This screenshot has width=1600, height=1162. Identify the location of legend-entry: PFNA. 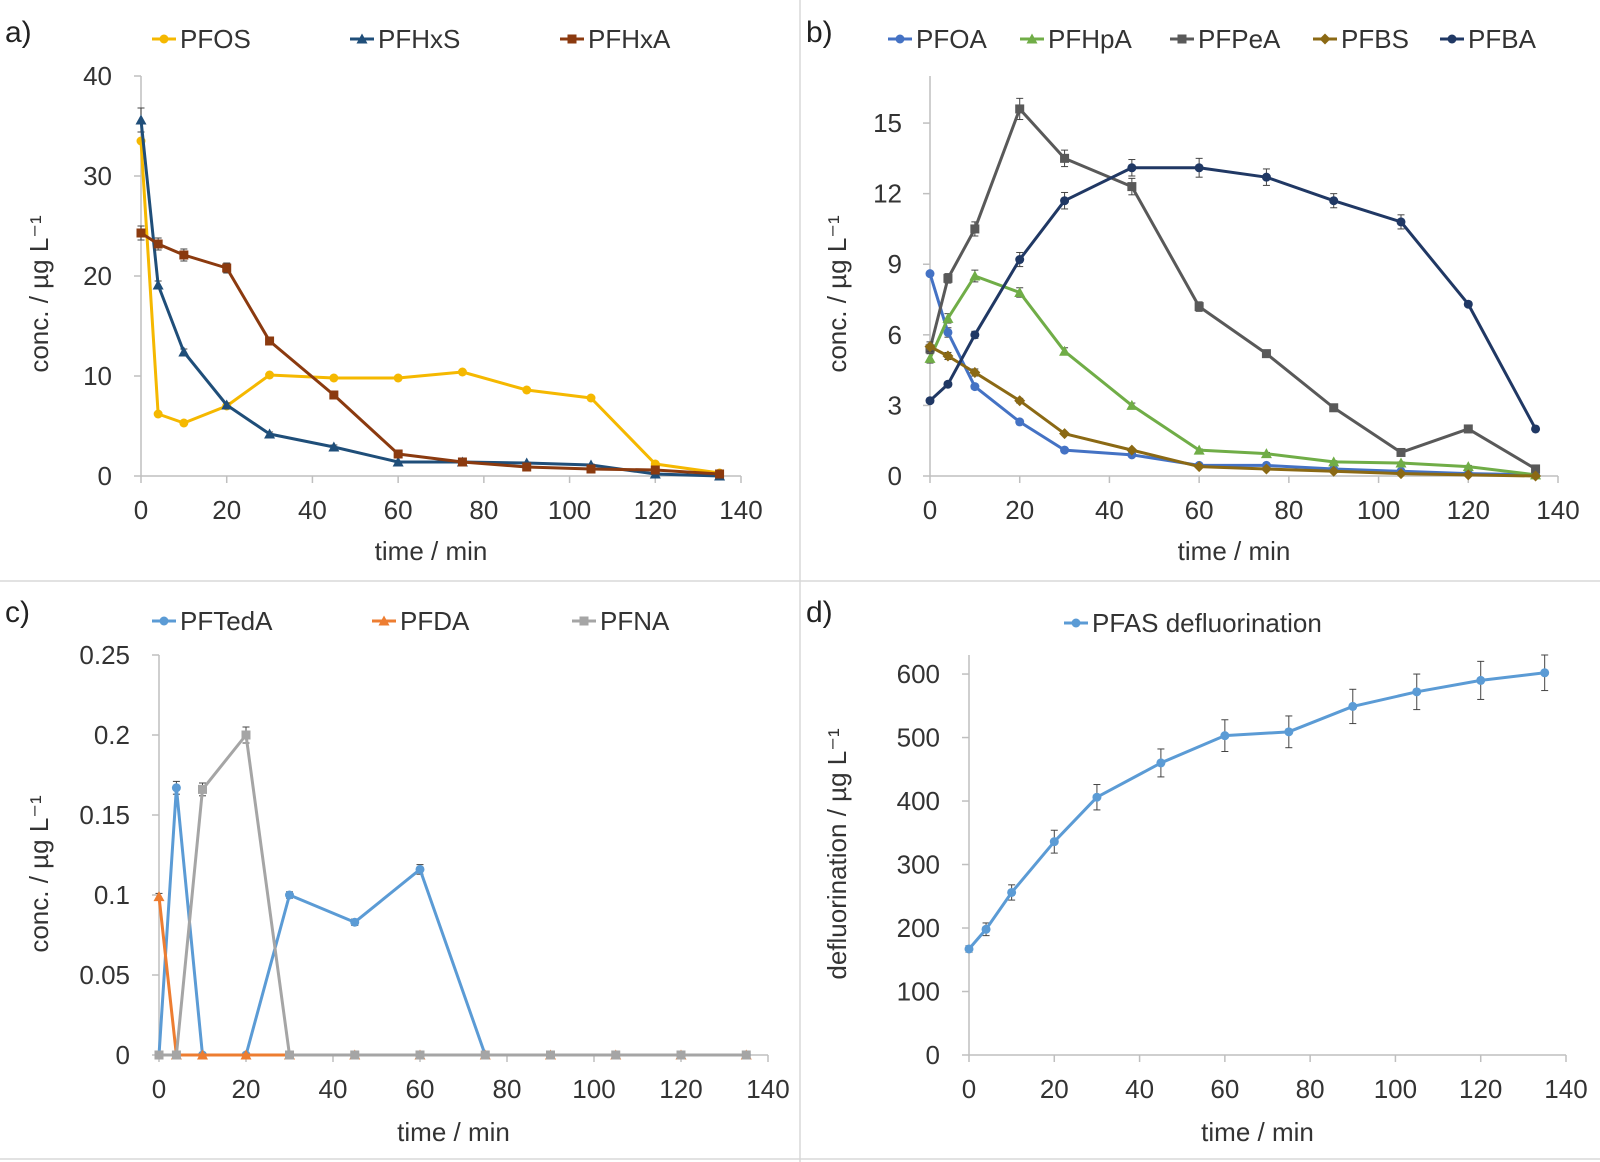
(621, 621).